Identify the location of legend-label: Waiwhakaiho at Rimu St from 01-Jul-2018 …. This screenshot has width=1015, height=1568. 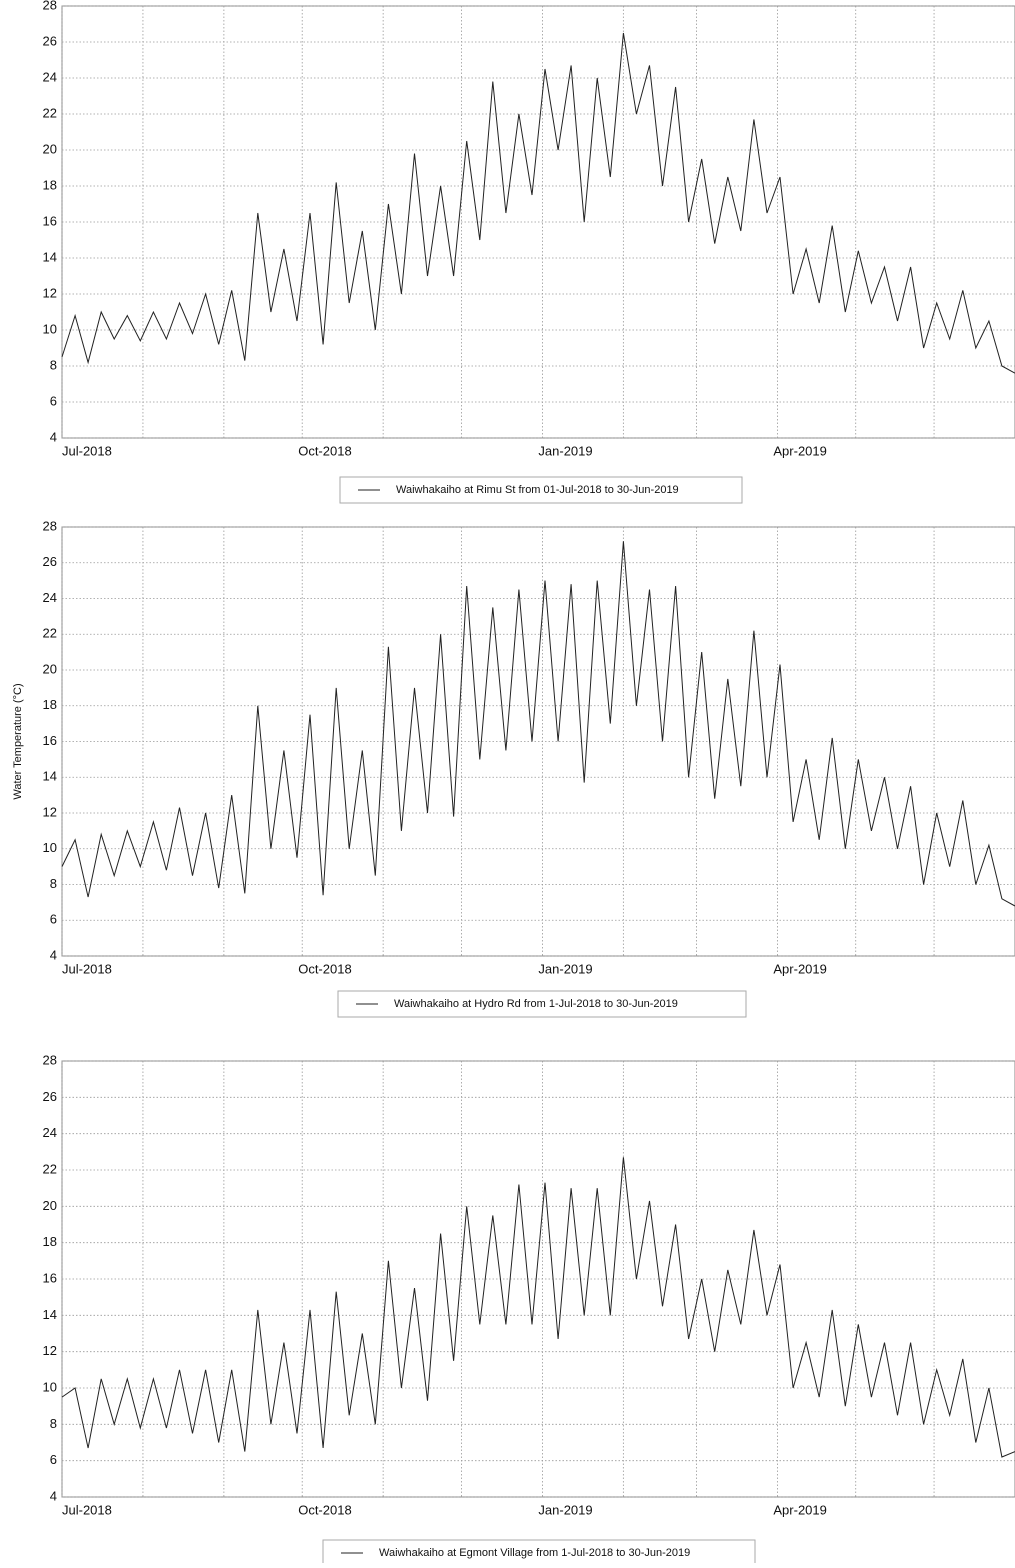
(537, 490).